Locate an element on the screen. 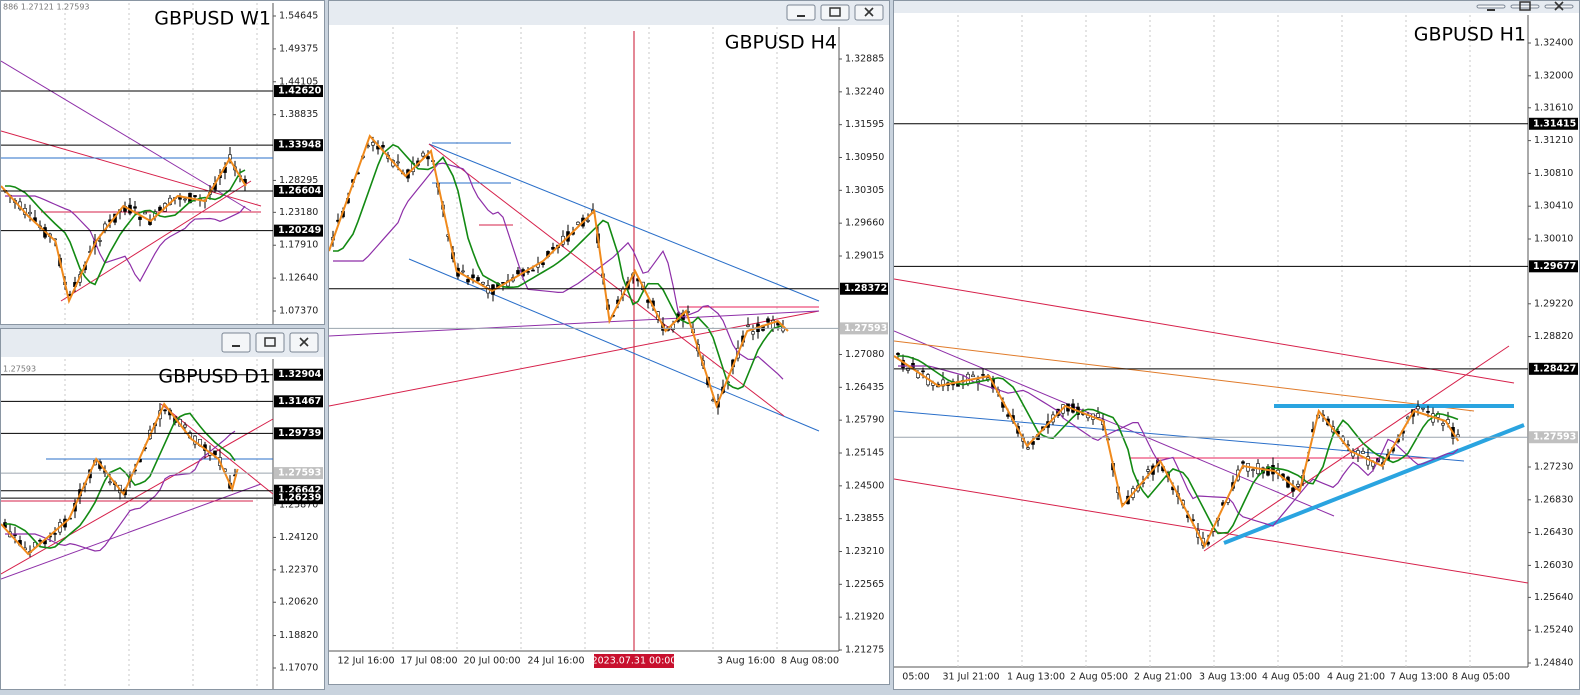  price-label: 1.22370 is located at coordinates (298, 569).